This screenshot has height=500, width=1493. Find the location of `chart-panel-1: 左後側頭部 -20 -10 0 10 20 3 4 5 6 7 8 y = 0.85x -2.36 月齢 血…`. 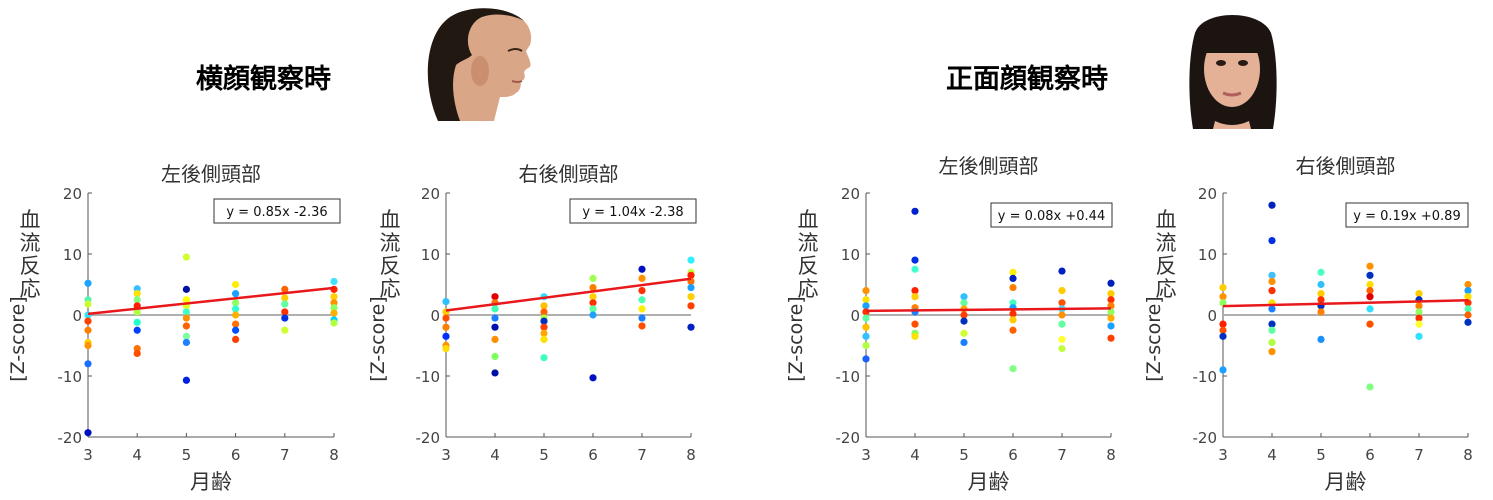

chart-panel-1: 左後側頭部 -20 -10 0 10 20 3 4 5 6 7 8 y = 0.85x -2.36 月齢 血… is located at coordinates (174, 328).